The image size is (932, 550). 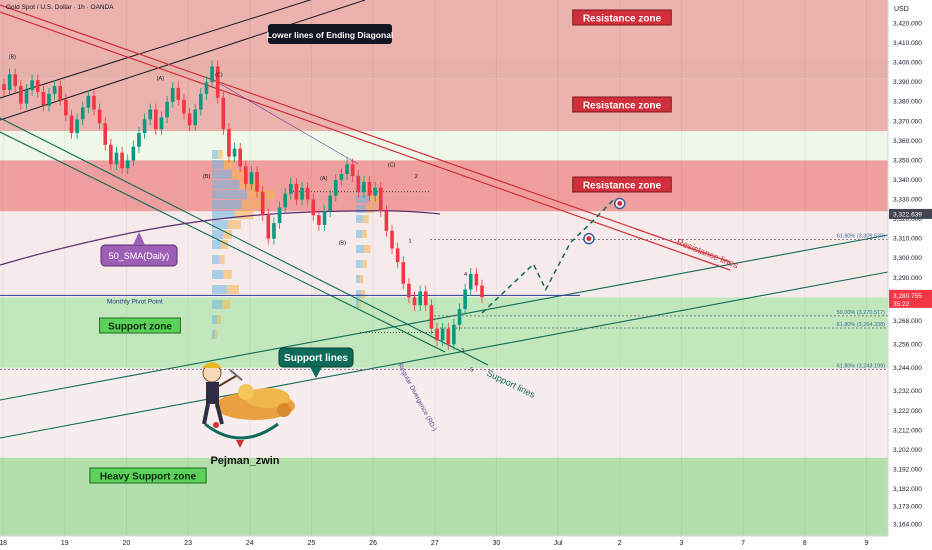 I want to click on wave-label: (A), so click(x=161, y=79).